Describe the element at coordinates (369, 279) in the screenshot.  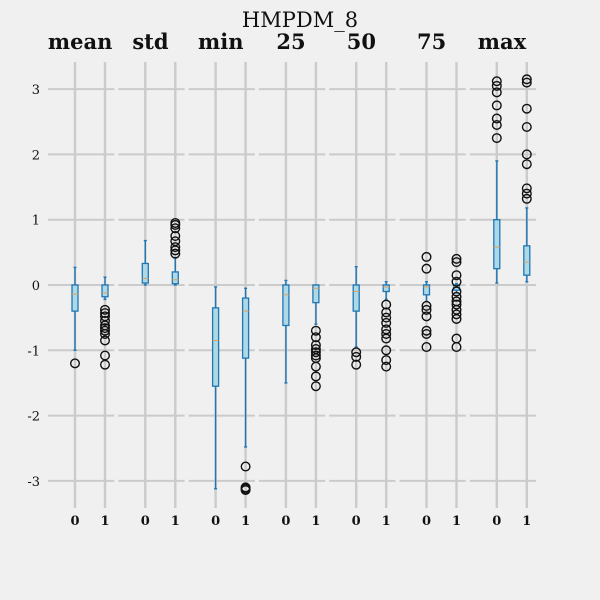
I see `panel-50: 50 0 1` at that location.